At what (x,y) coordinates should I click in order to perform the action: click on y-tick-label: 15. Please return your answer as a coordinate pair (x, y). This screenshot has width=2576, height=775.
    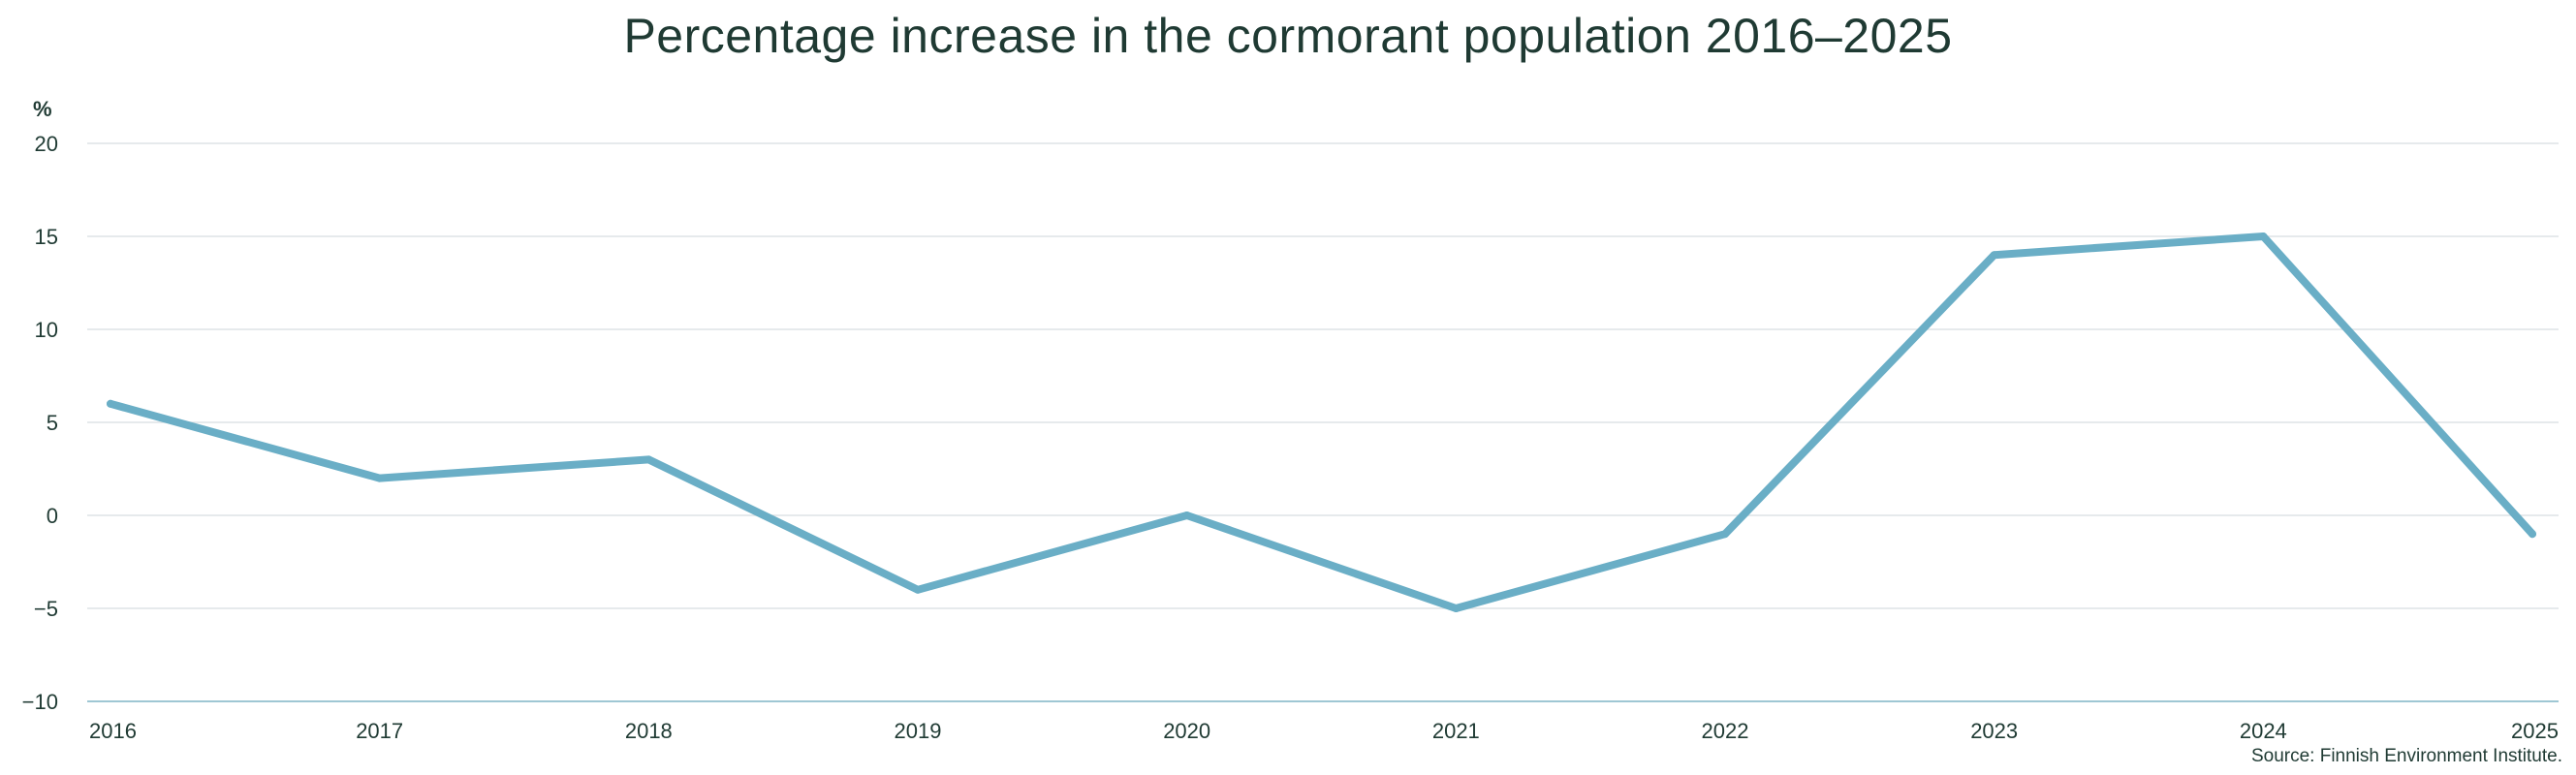
    Looking at the image, I should click on (46, 237).